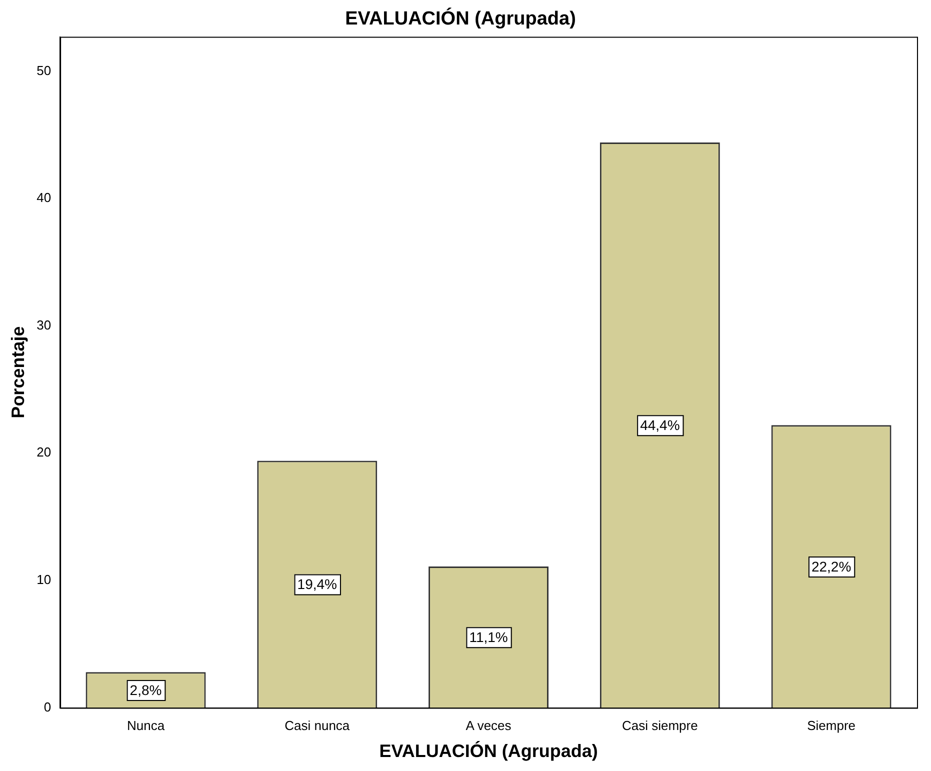 The height and width of the screenshot is (771, 931). What do you see at coordinates (44, 324) in the screenshot?
I see `y-tick-label: 30` at bounding box center [44, 324].